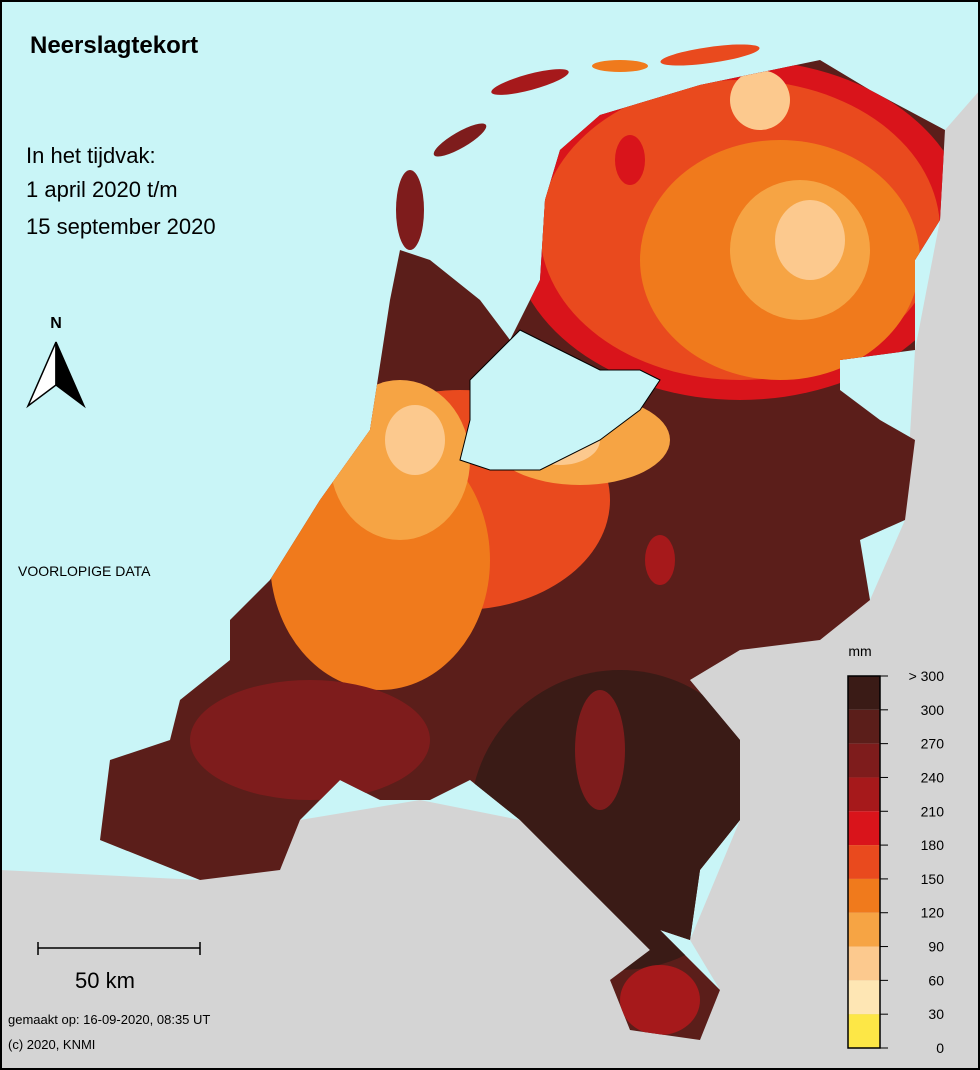 The width and height of the screenshot is (980, 1070). I want to click on legend-box, so click(864, 862).